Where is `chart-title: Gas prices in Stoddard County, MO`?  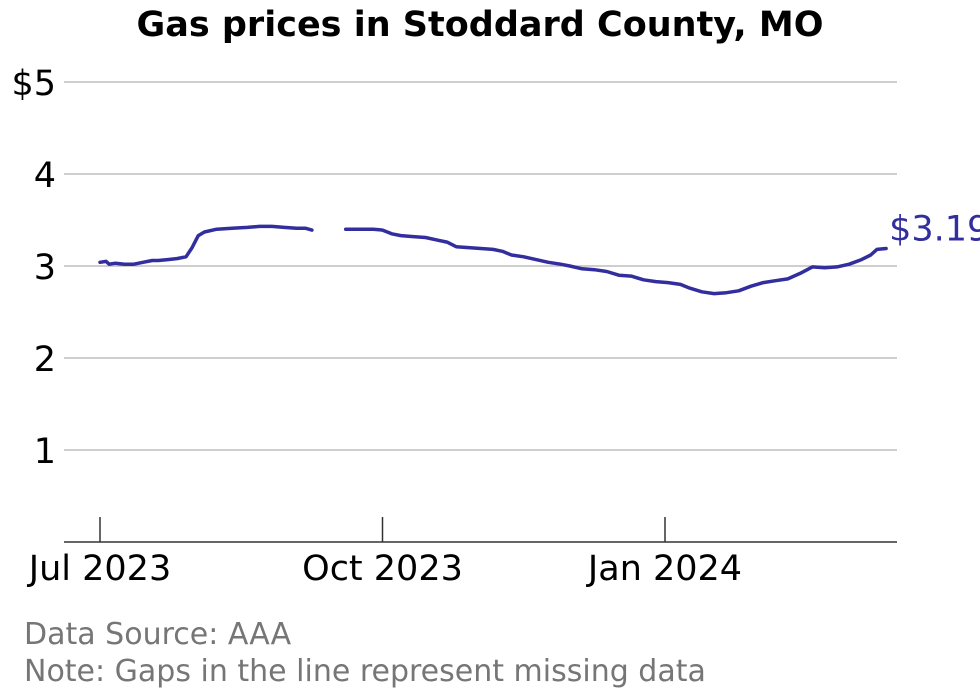
chart-title: Gas prices in Stoddard County, MO is located at coordinates (480, 25).